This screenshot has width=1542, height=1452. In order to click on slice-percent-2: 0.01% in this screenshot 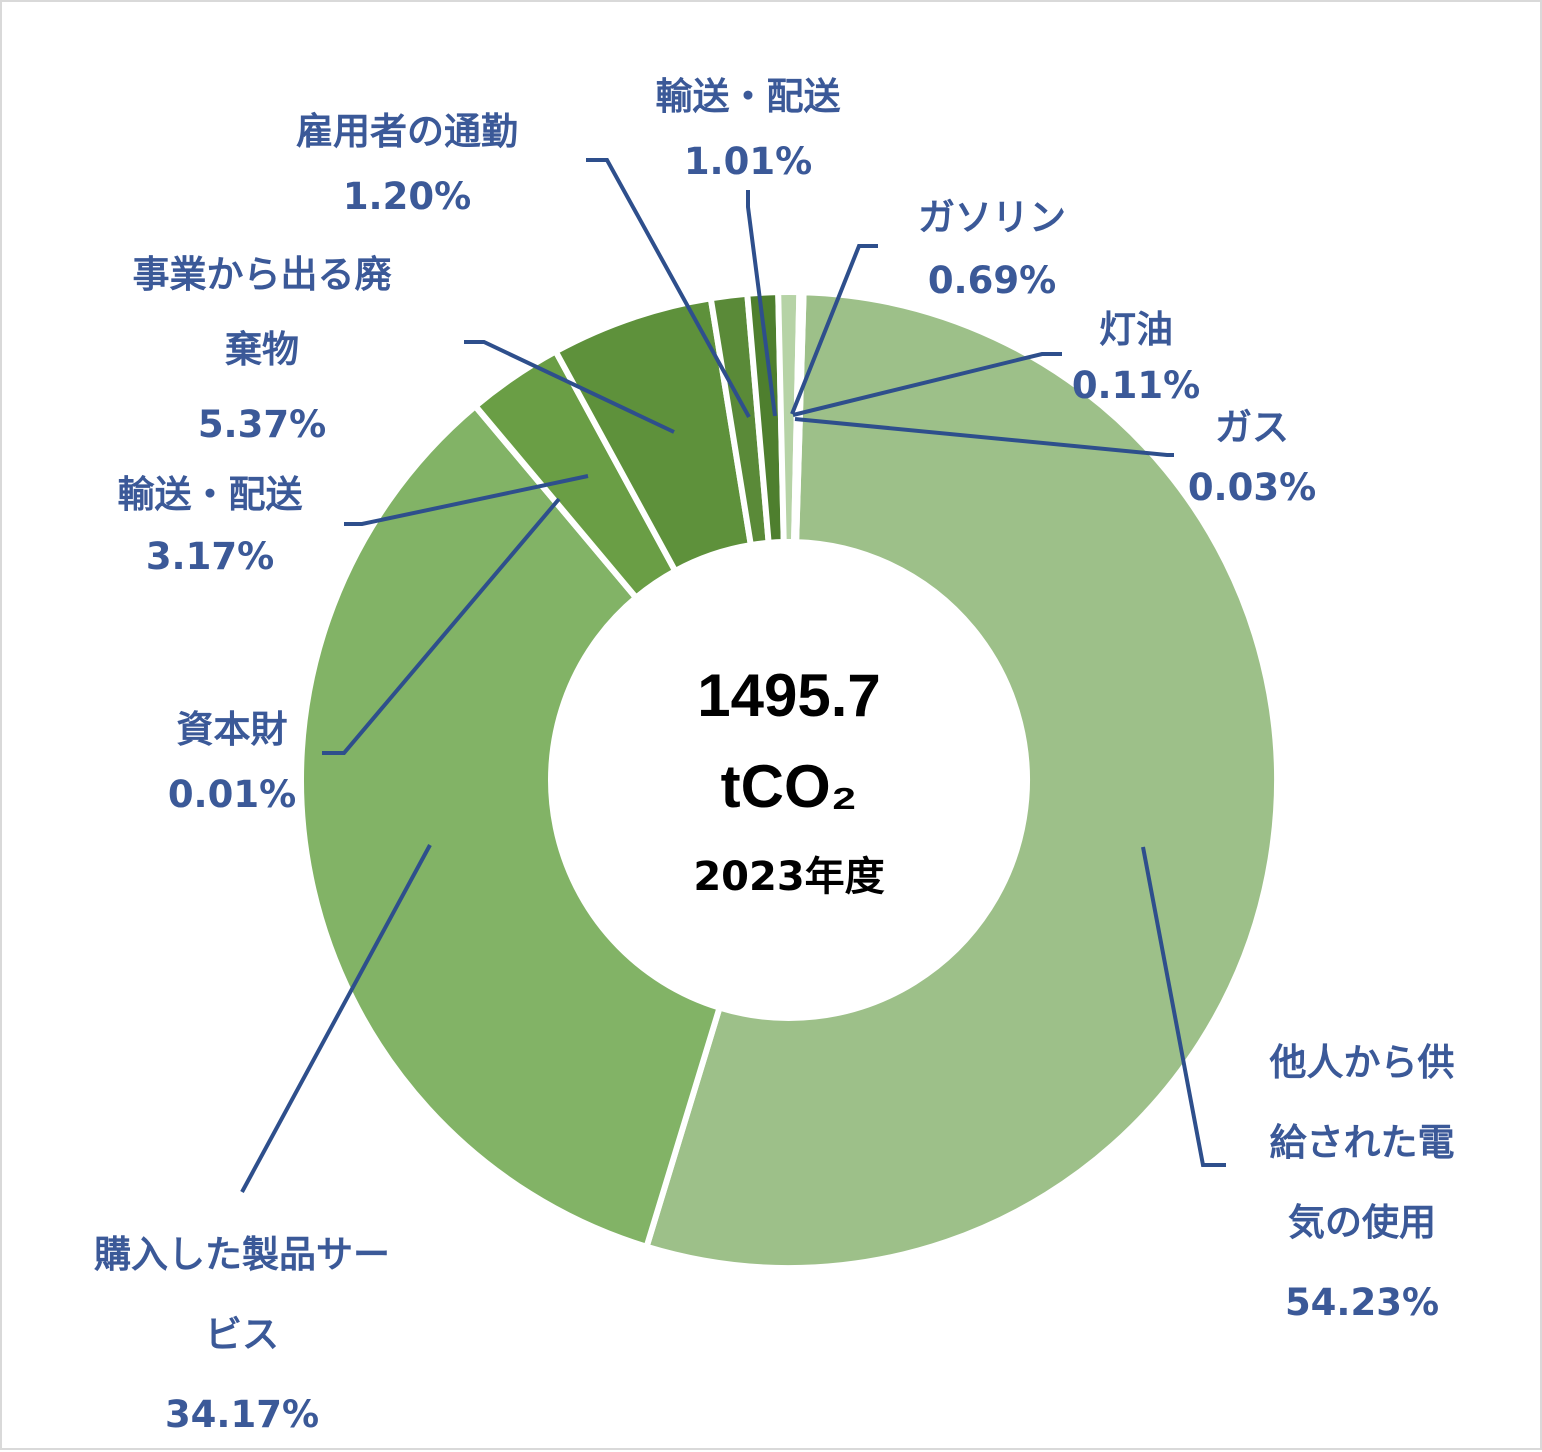, I will do `click(232, 794)`.